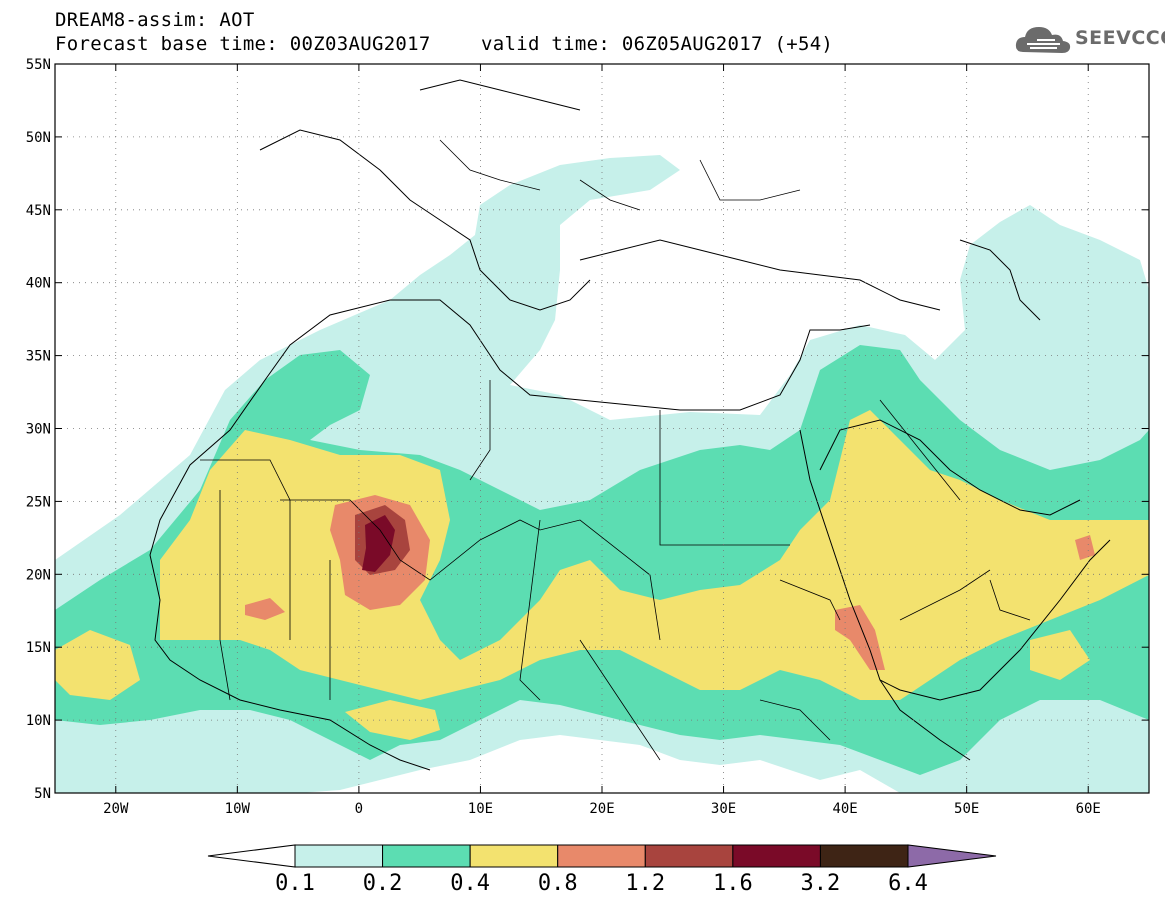 The height and width of the screenshot is (905, 1165). I want to click on lat-label: 30N, so click(38, 430).